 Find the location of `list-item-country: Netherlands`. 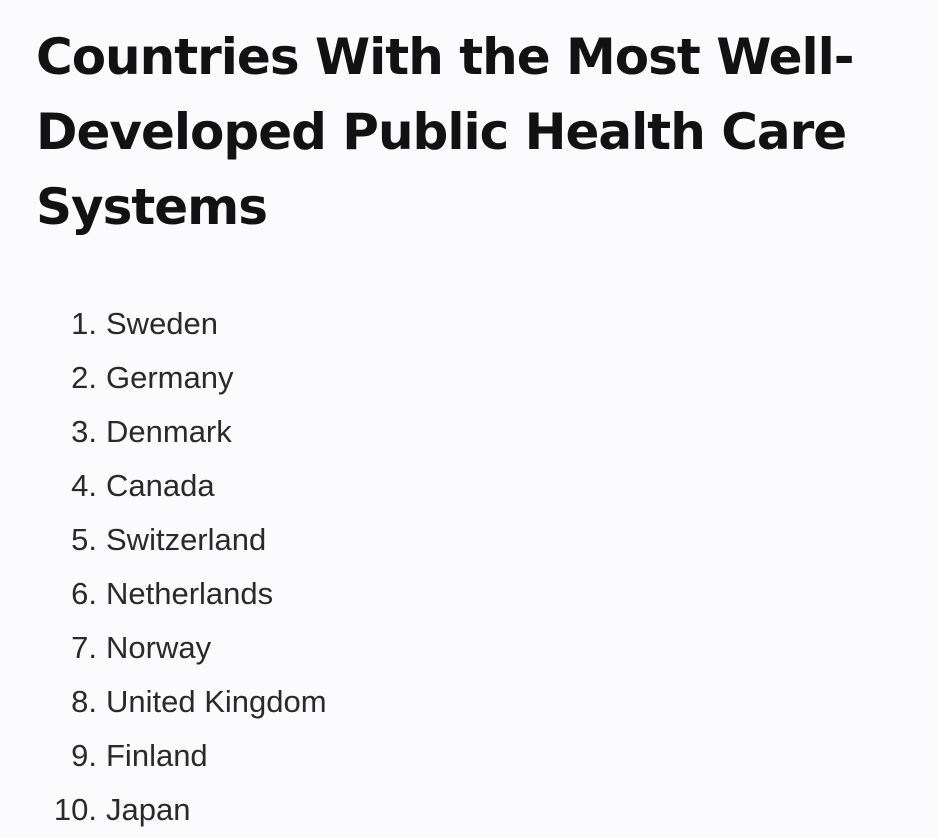

list-item-country: Netherlands is located at coordinates (190, 593).